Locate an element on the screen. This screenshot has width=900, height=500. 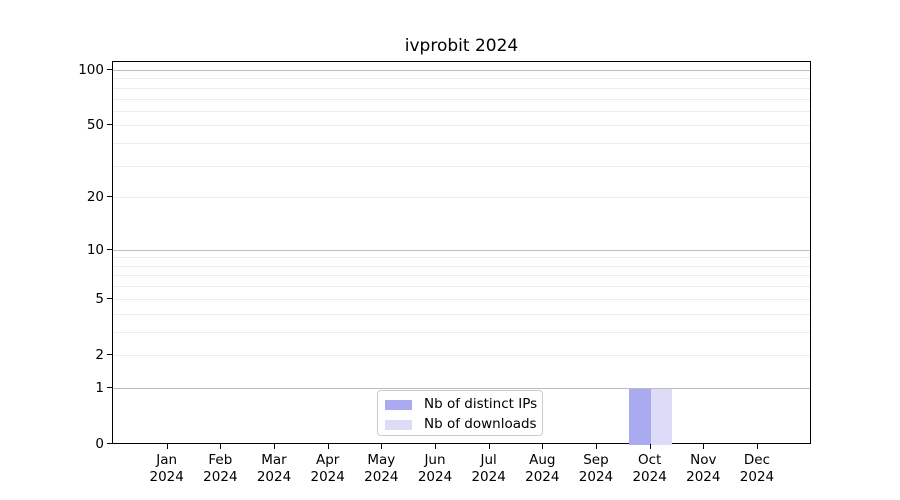
x-tick-month: Dec is located at coordinates (757, 460).